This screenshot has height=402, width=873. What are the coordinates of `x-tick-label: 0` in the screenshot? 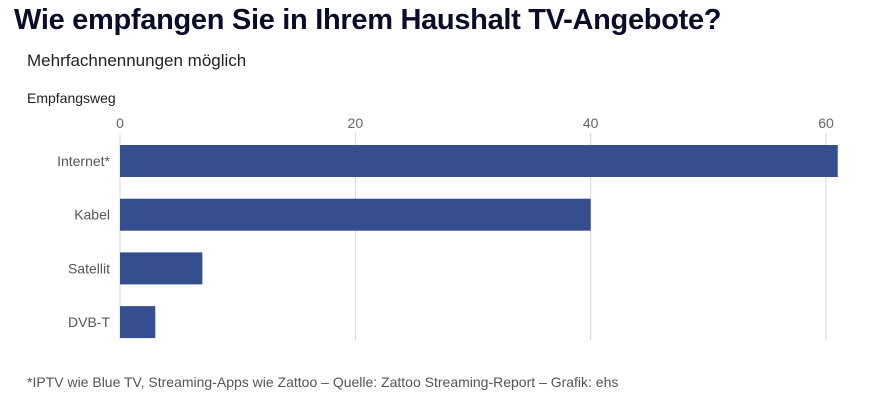 It's located at (120, 123).